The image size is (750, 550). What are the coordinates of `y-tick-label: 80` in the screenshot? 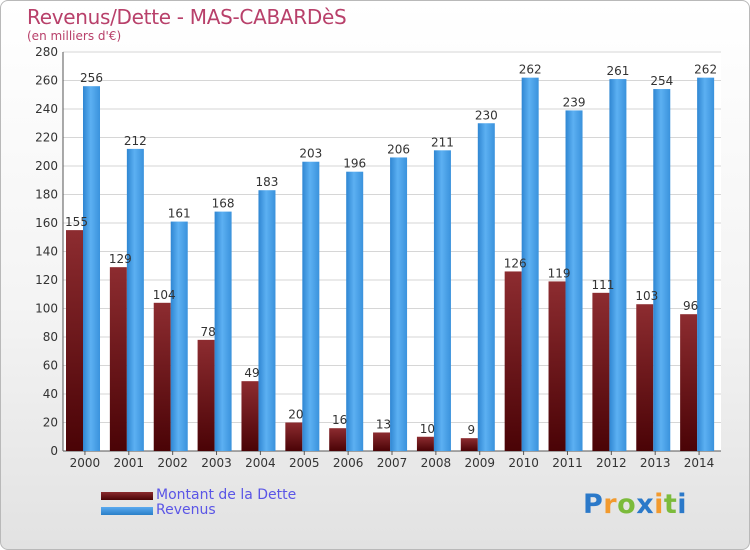 It's located at (50, 337).